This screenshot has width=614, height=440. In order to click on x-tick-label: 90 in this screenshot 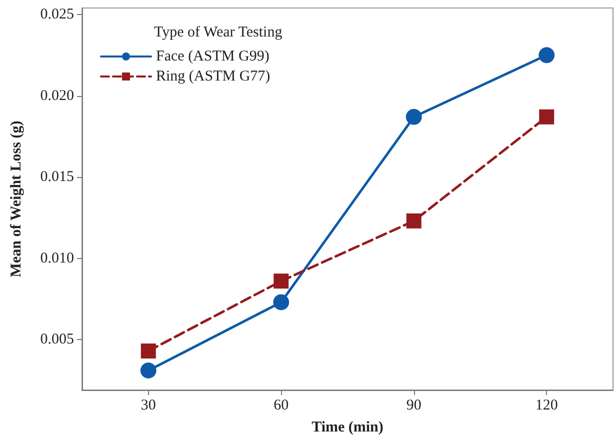, I will do `click(414, 406)`.